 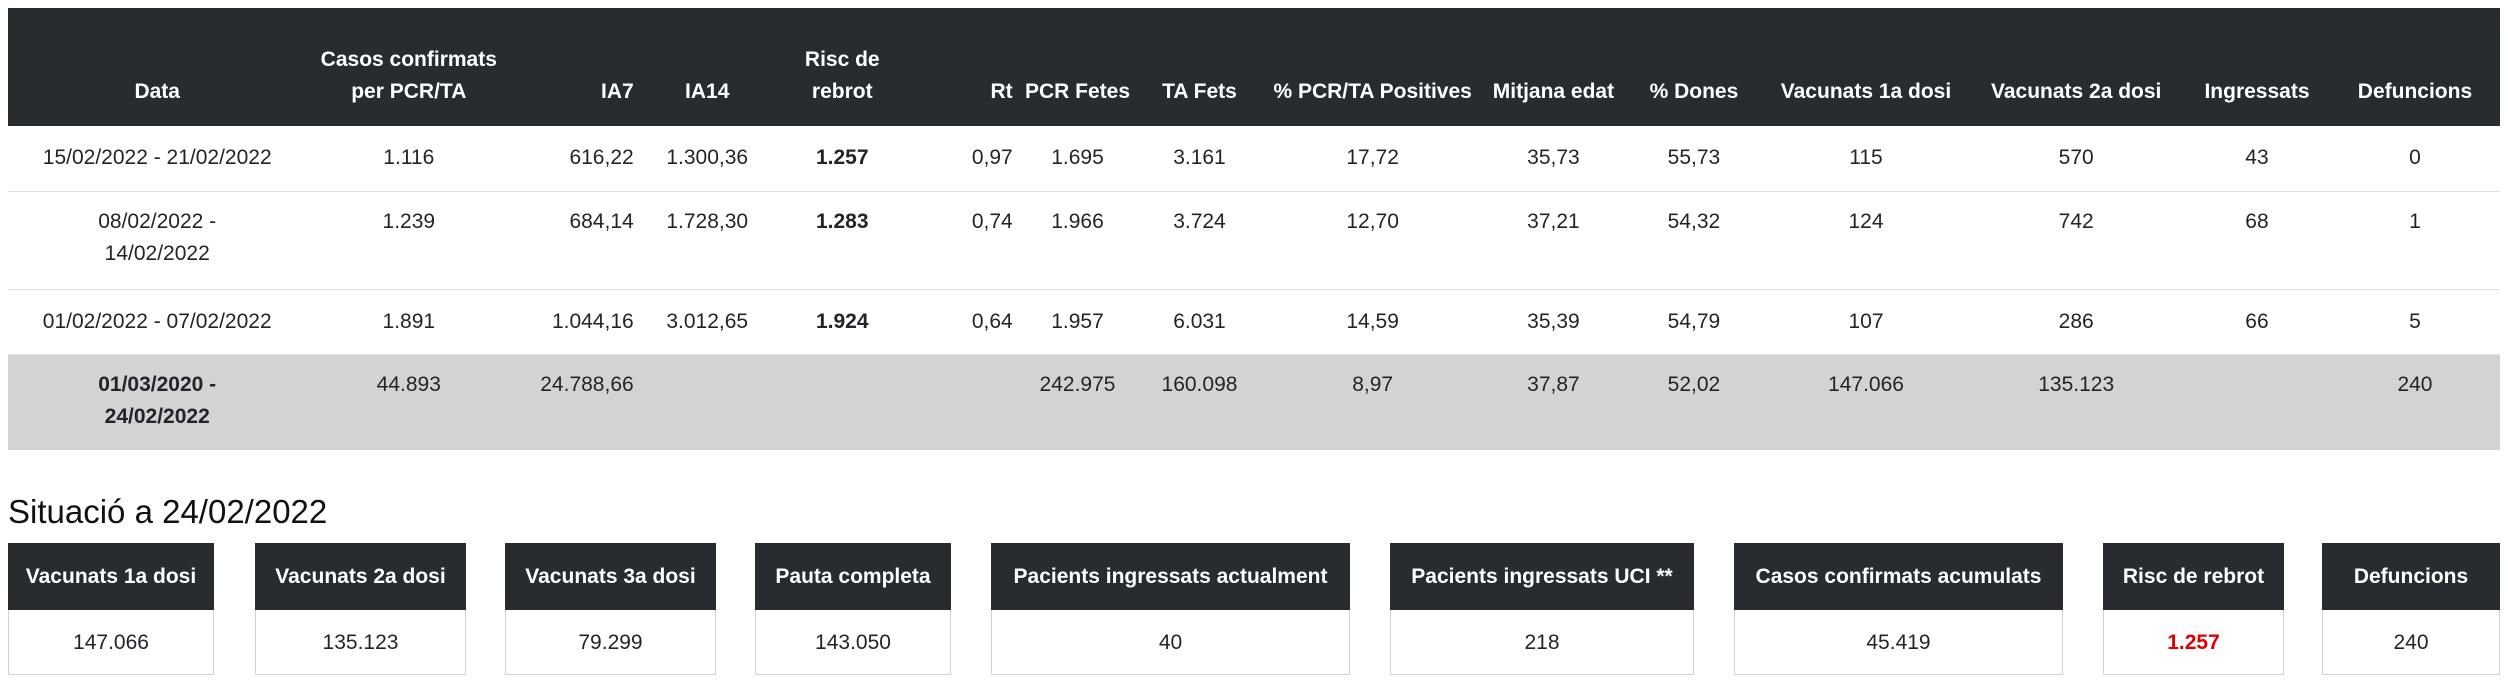 I want to click on cell-defuncions: 240, so click(x=2414, y=402).